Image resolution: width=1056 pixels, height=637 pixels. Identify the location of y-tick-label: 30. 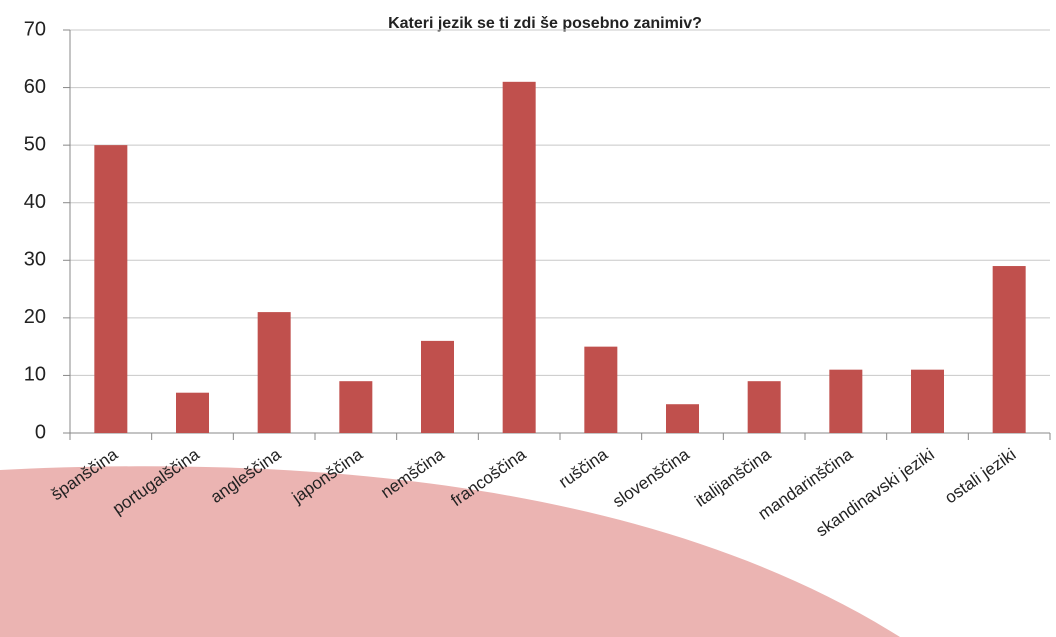
(35, 260).